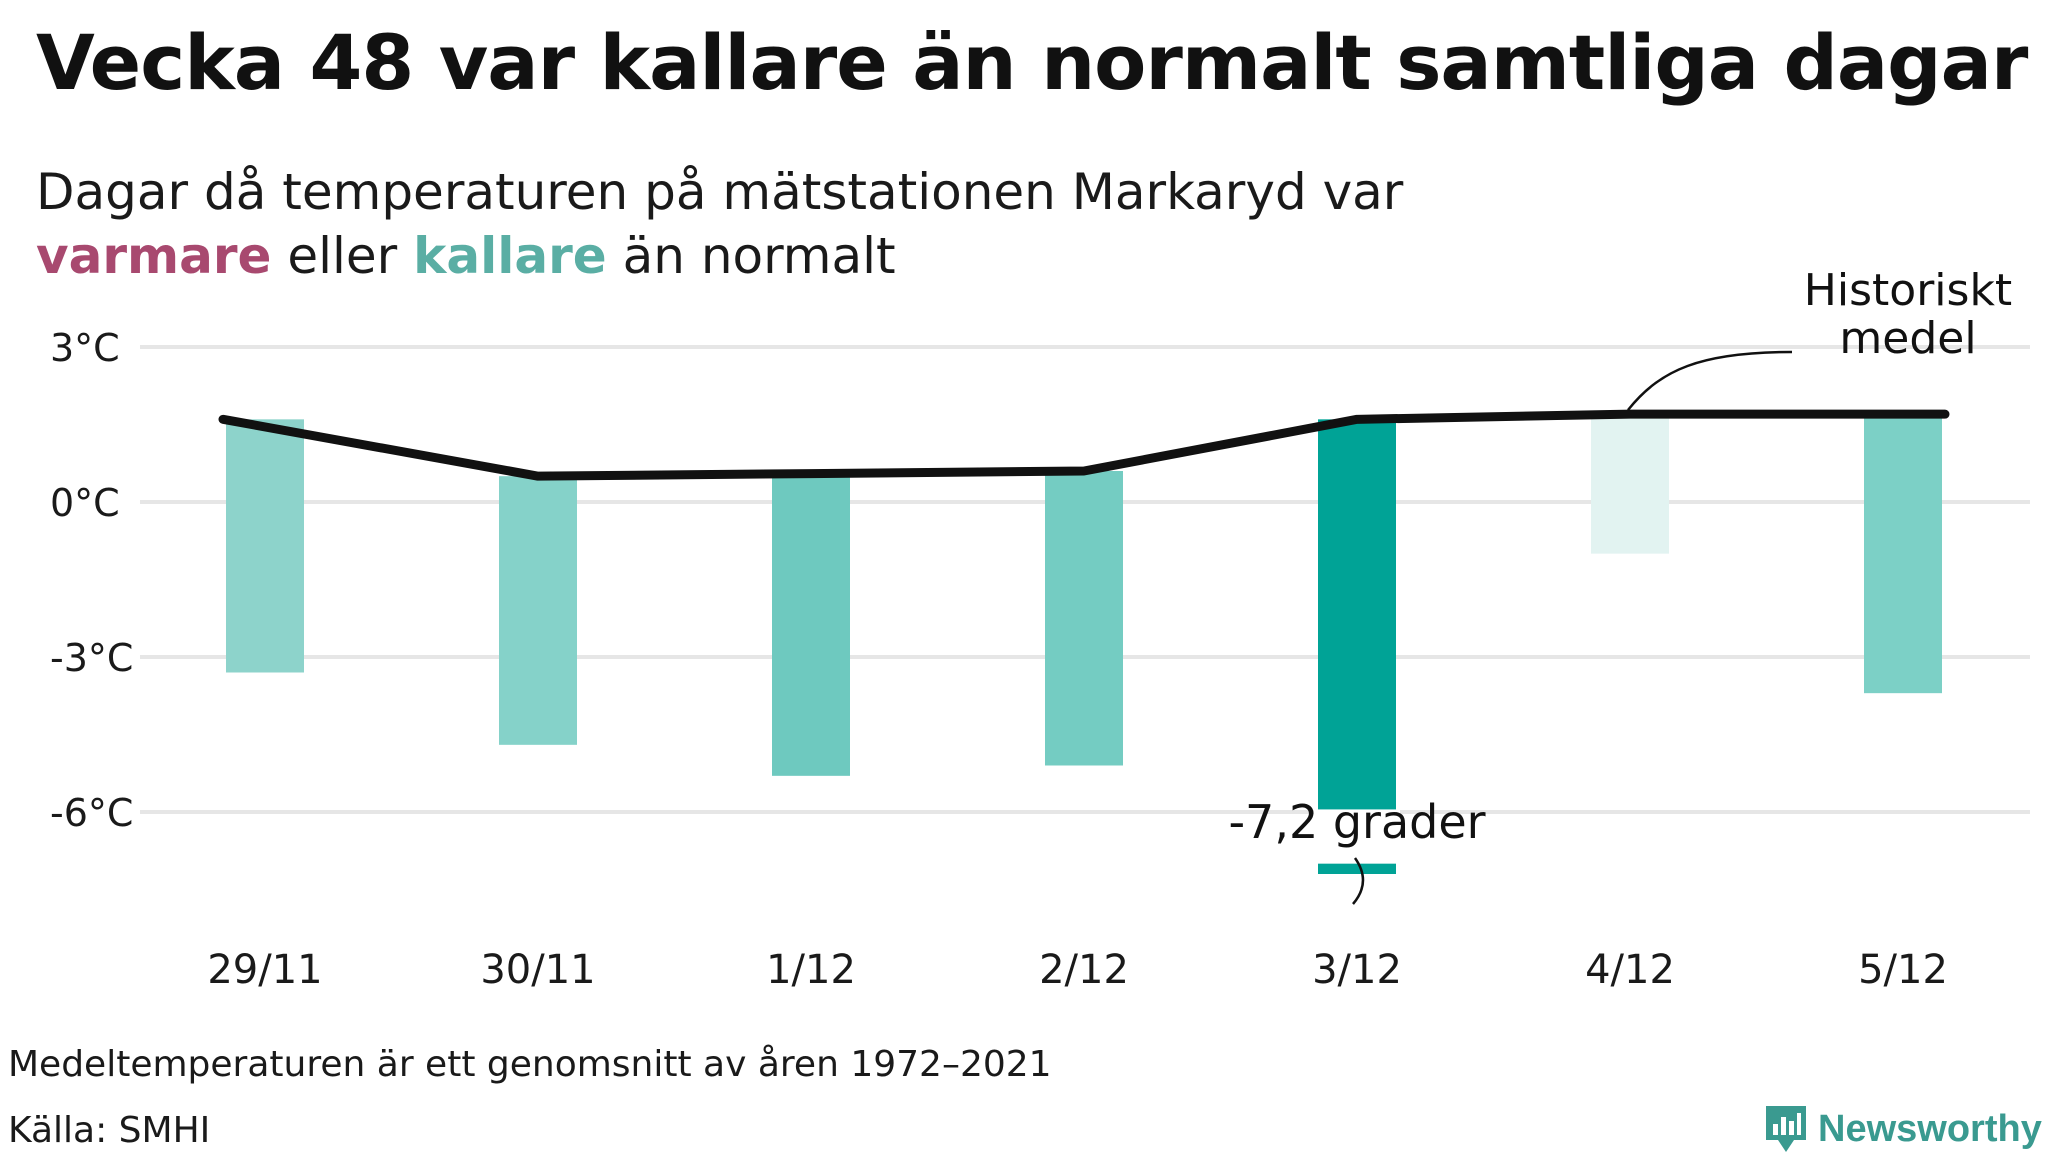 The height and width of the screenshot is (1154, 2048). Describe the element at coordinates (1786, 1129) in the screenshot. I see `newsworthy-chart-icon` at that location.